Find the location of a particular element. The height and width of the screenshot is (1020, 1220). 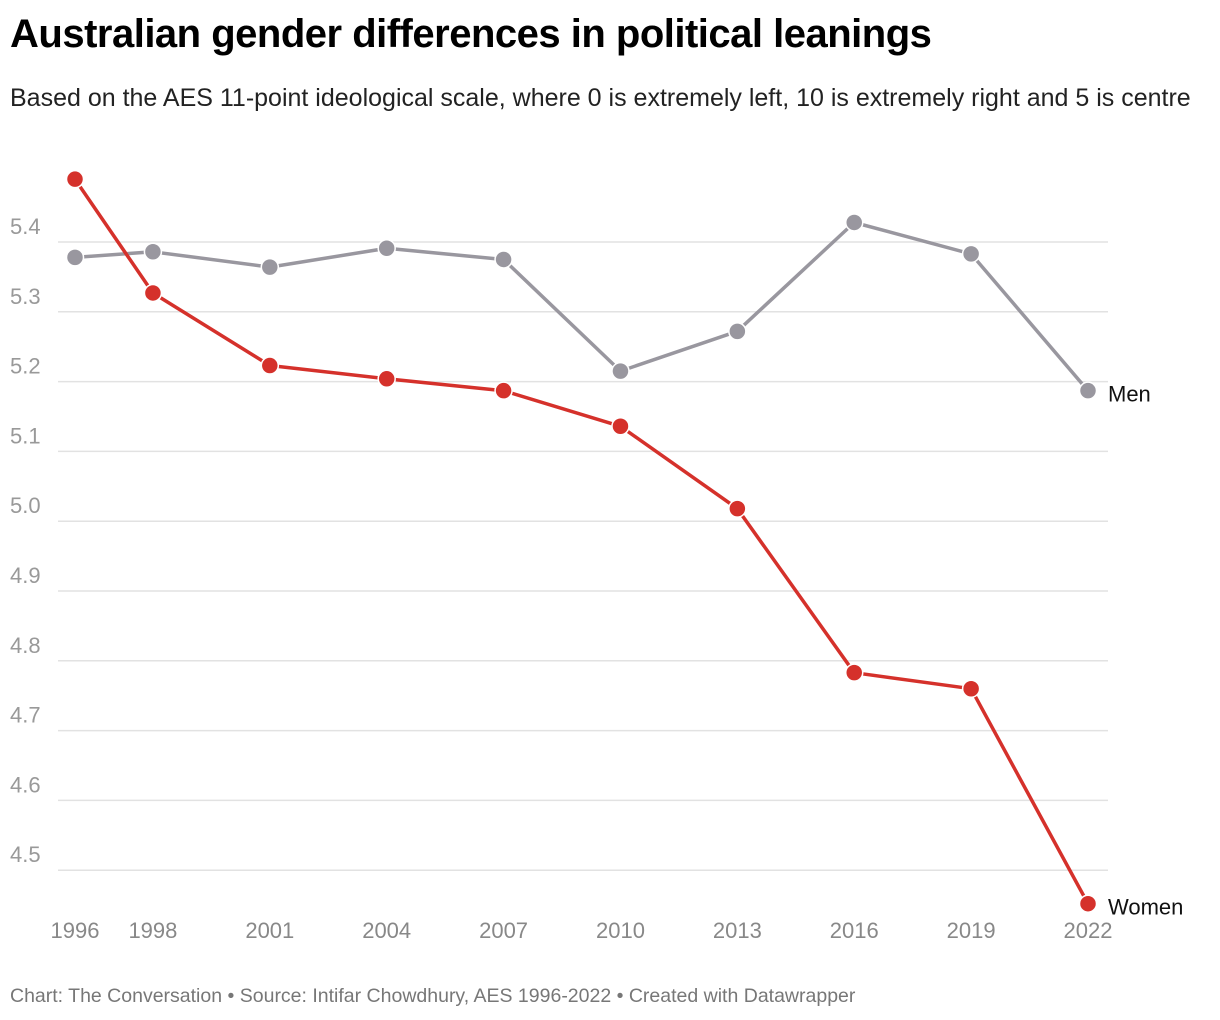

y-axis: 4.5 4.6 4.7 4.8 4.9 5.0 5.1 5.2 5.3 5.4 is located at coordinates (25, 540).